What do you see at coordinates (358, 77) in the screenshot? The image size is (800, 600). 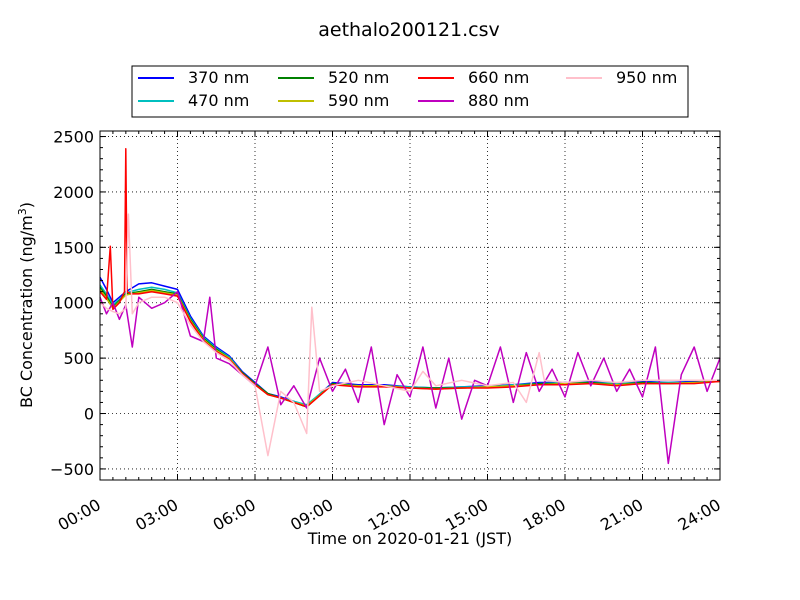 I see `legend-label: 520 nm` at bounding box center [358, 77].